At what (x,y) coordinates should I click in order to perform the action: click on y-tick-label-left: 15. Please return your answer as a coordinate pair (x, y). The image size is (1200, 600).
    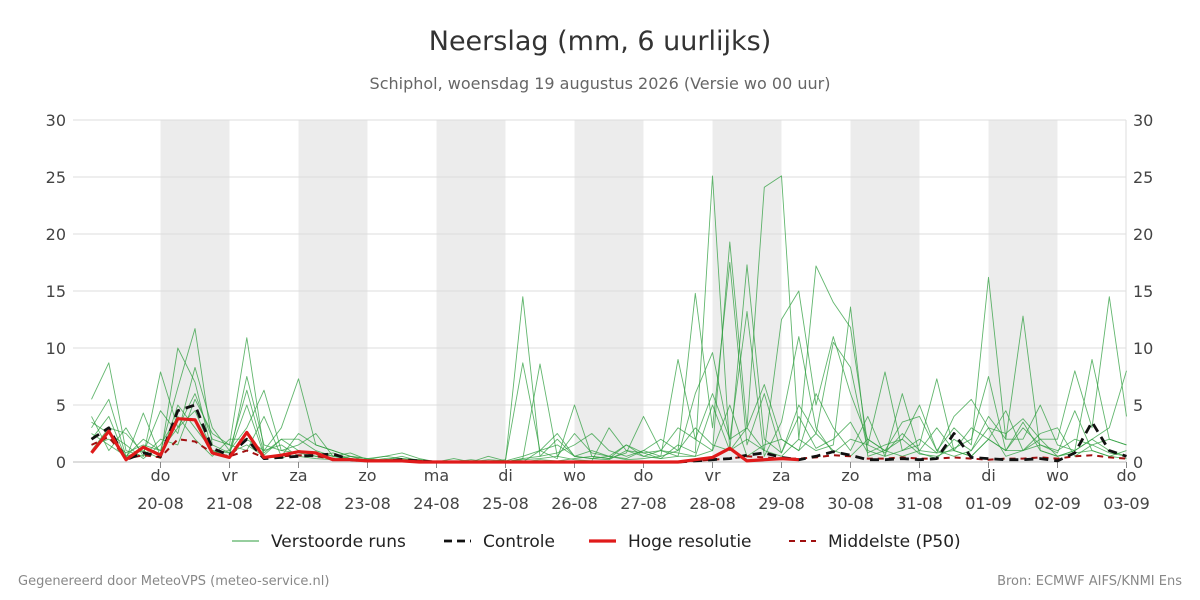
    Looking at the image, I should click on (56, 291).